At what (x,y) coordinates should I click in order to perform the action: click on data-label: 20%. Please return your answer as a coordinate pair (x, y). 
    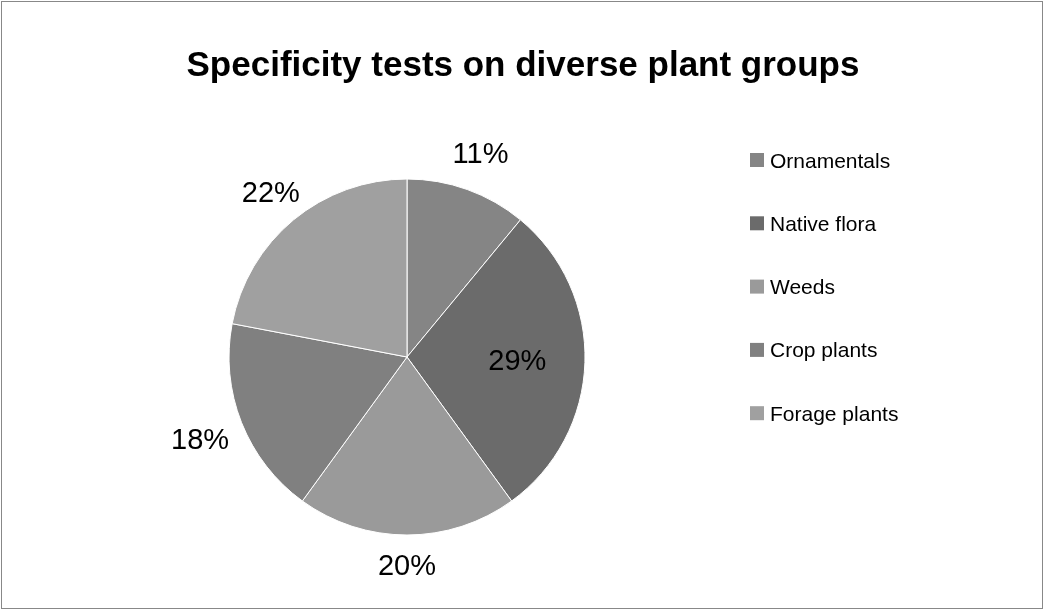
    Looking at the image, I should click on (407, 565).